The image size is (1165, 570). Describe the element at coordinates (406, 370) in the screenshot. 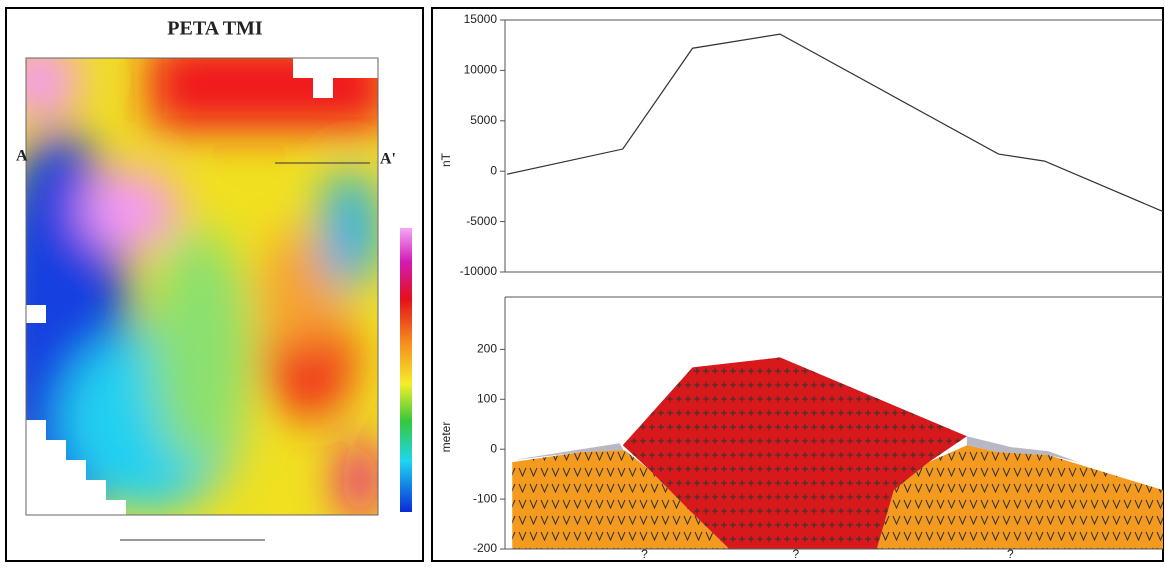

I see `color-bar` at that location.